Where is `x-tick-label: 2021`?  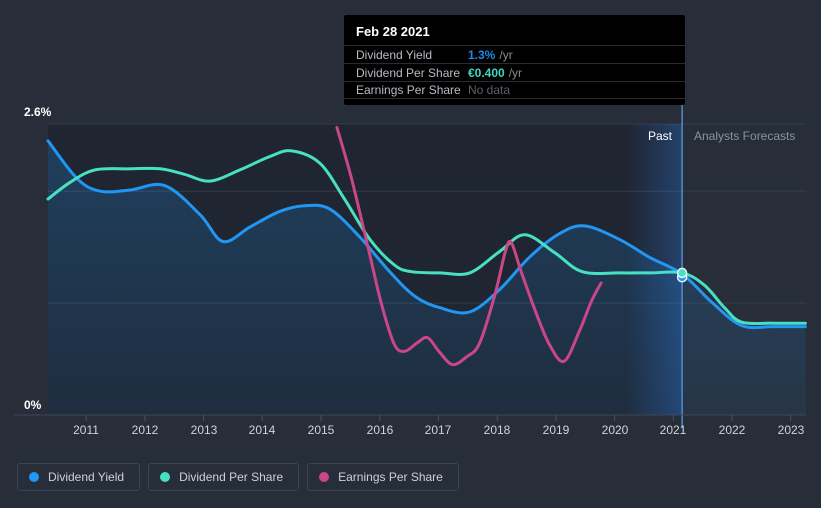
x-tick-label: 2021 is located at coordinates (673, 430).